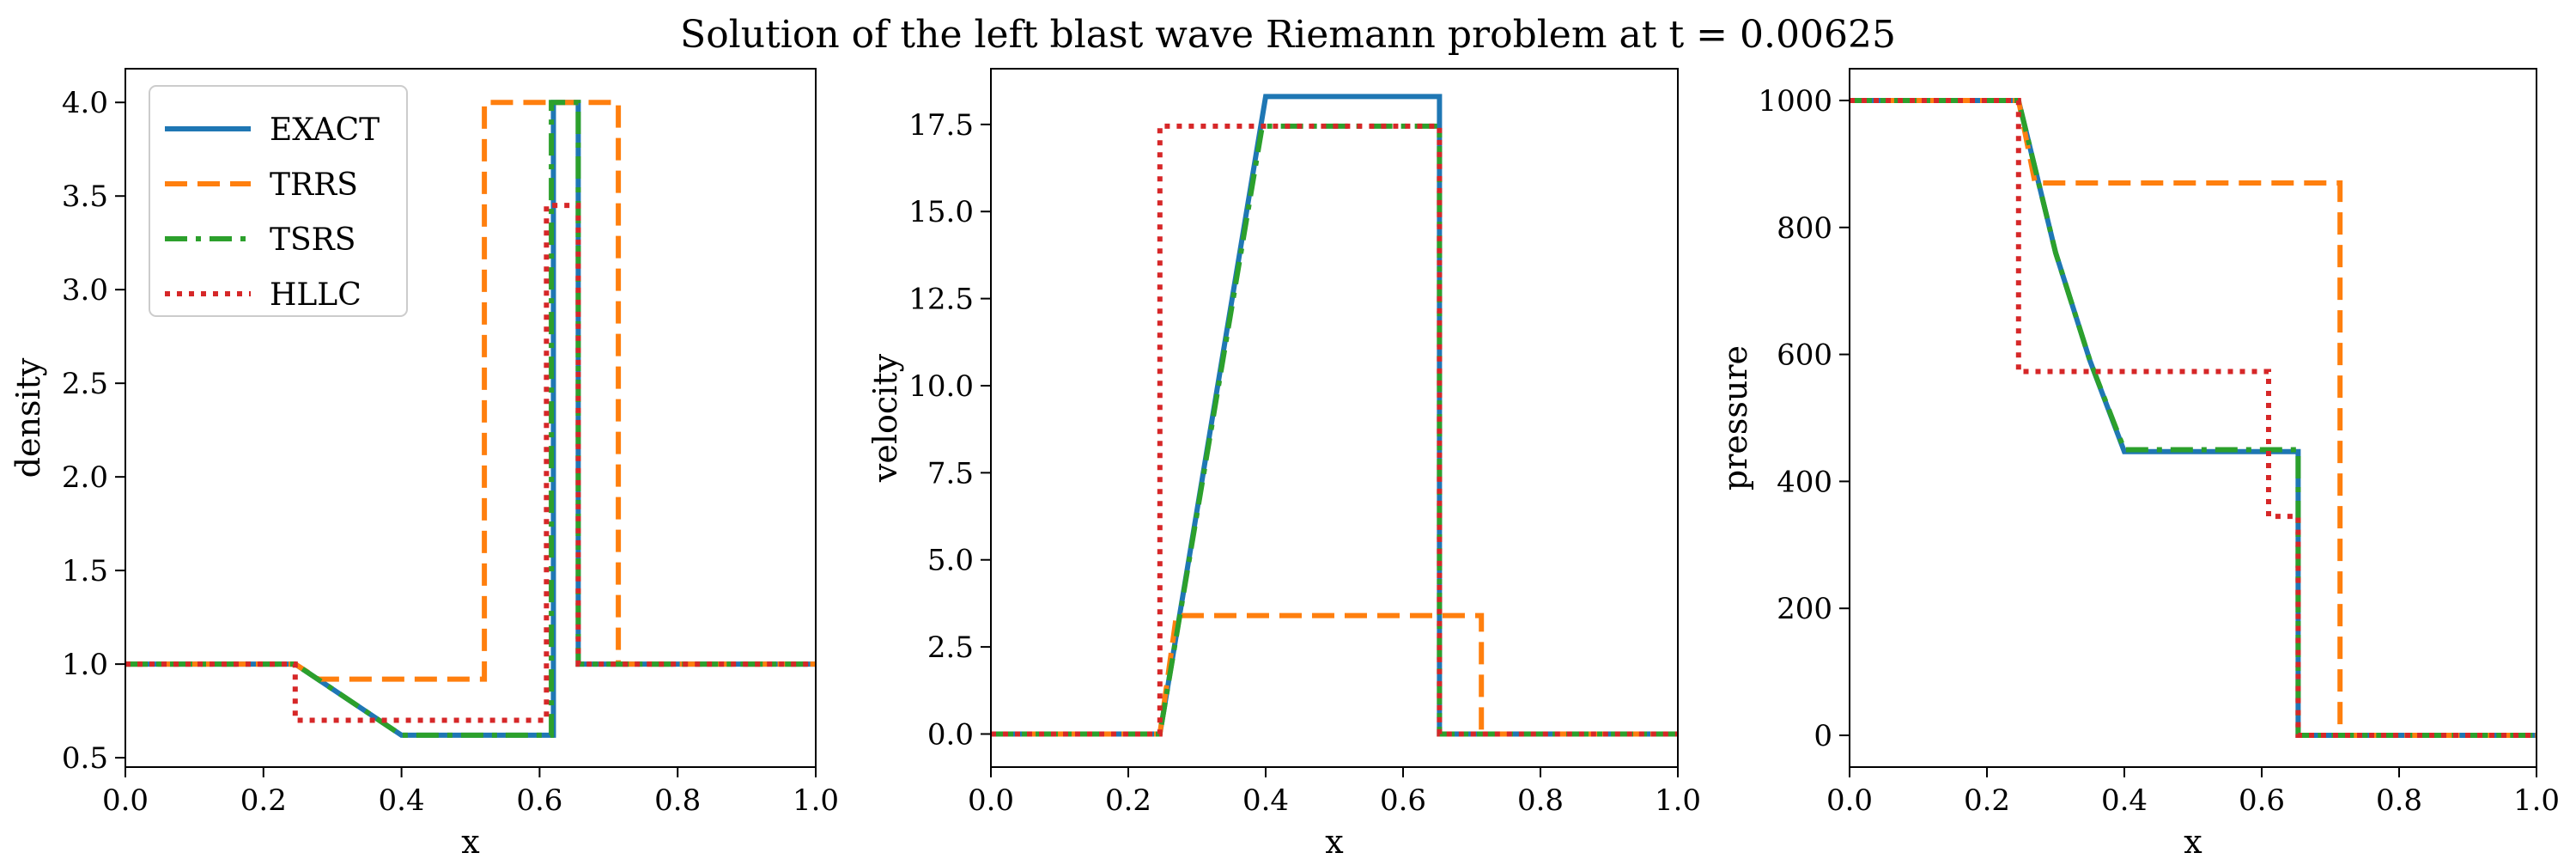 The image size is (2576, 859). What do you see at coordinates (325, 130) in the screenshot?
I see `legend-label-exact: EXACT` at bounding box center [325, 130].